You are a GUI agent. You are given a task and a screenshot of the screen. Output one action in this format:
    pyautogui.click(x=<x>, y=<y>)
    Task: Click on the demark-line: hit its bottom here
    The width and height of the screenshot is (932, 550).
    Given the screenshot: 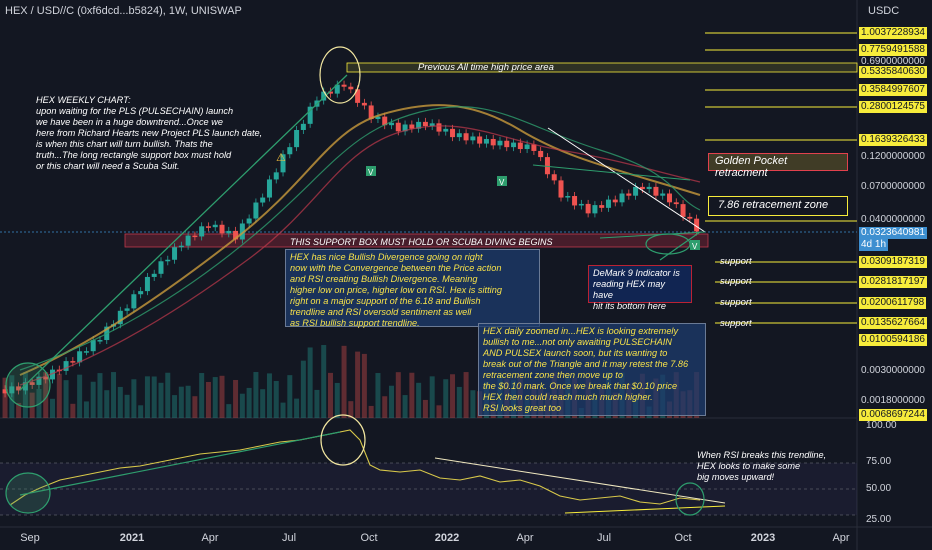 What is the action you would take?
    pyautogui.click(x=630, y=306)
    